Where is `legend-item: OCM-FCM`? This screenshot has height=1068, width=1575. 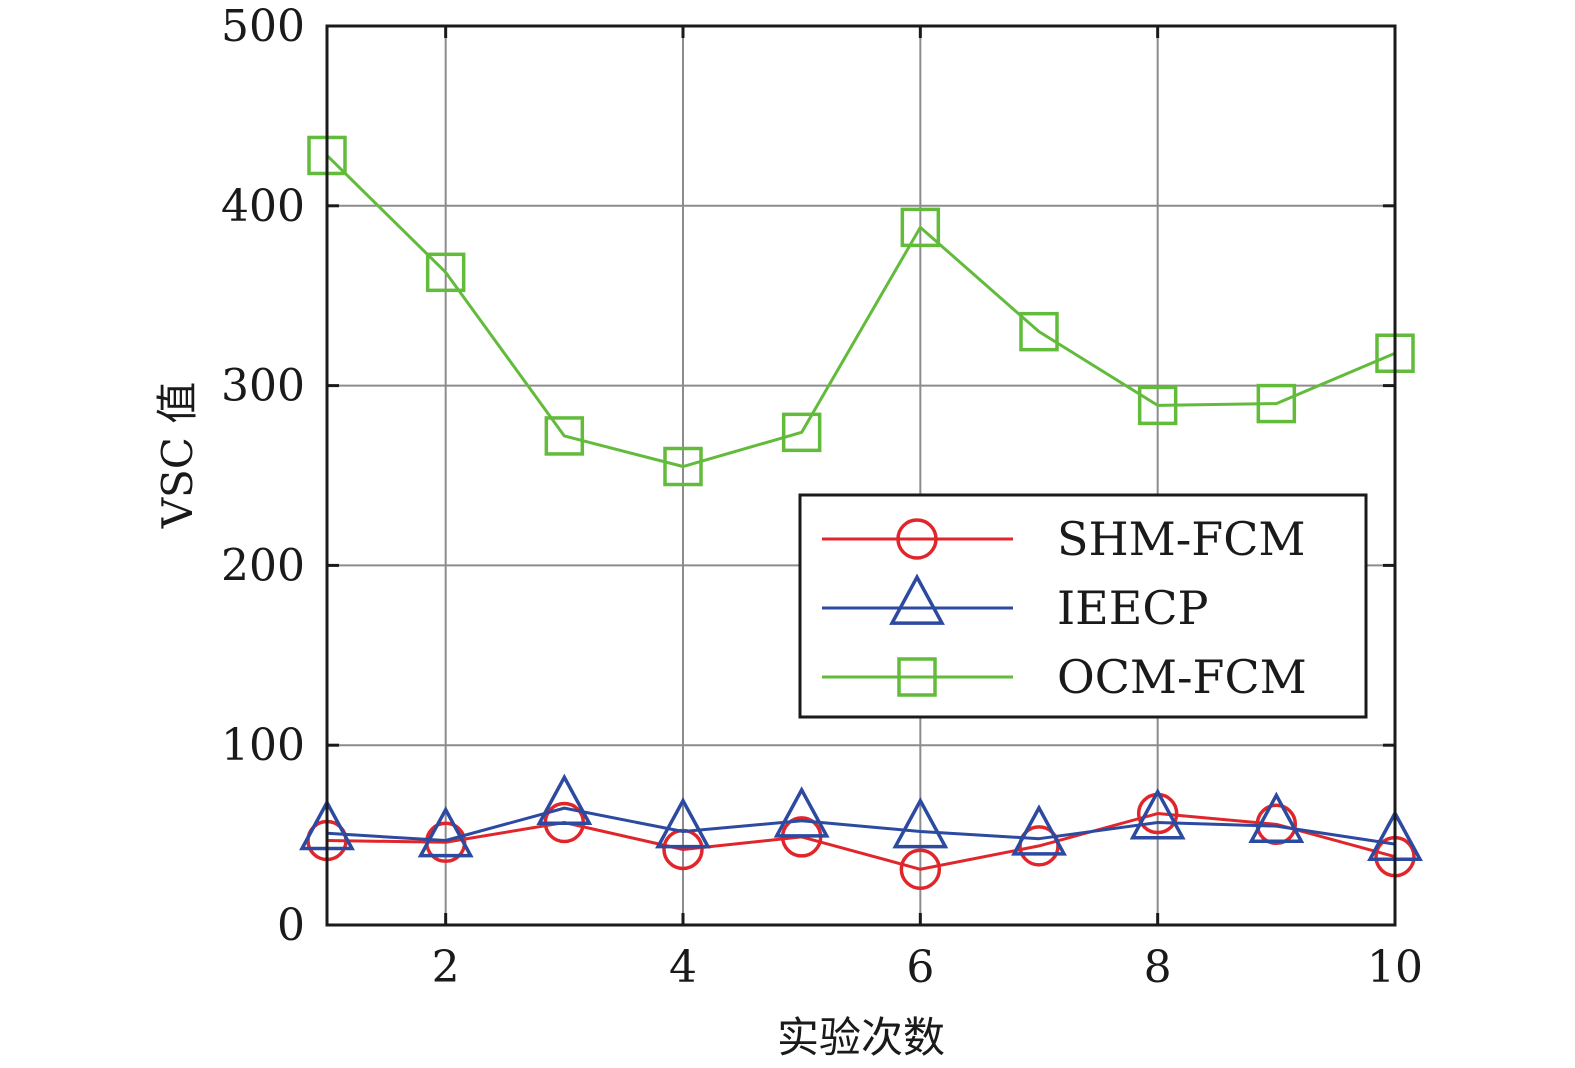 legend-item: OCM-FCM is located at coordinates (1064, 677).